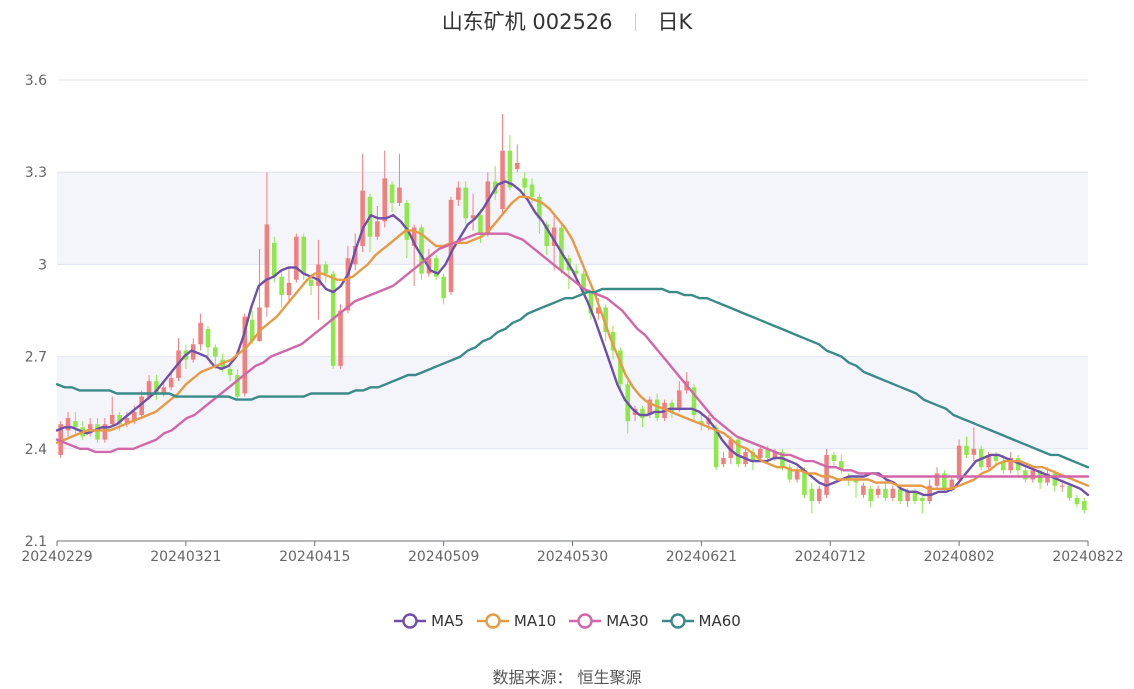 This screenshot has width=1134, height=689. What do you see at coordinates (830, 557) in the screenshot?
I see `x-tick-label: 20240712` at bounding box center [830, 557].